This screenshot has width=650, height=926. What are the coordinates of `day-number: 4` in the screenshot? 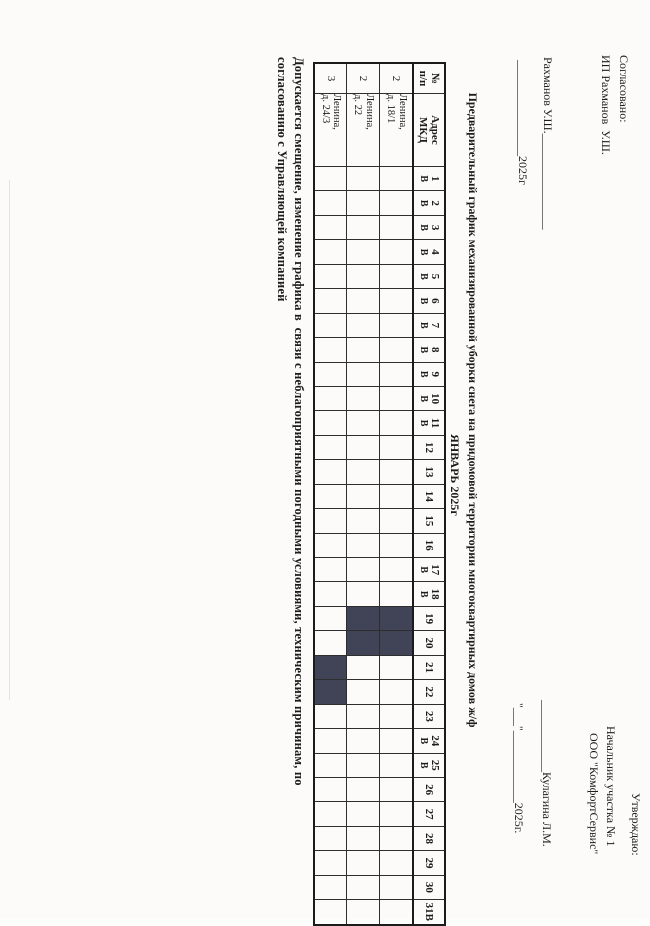 It's located at (435, 252).